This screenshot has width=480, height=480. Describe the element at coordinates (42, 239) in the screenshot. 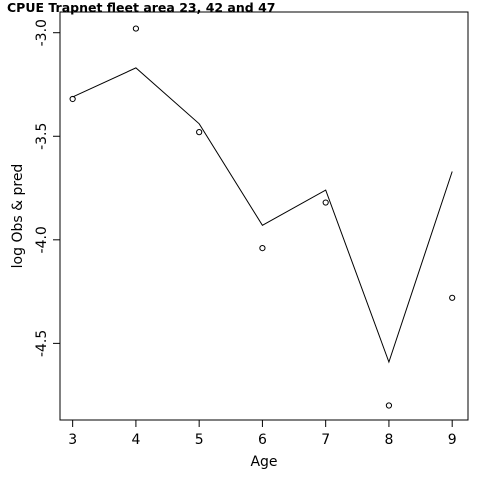

I see `y-tick-label: -4.0` at that location.